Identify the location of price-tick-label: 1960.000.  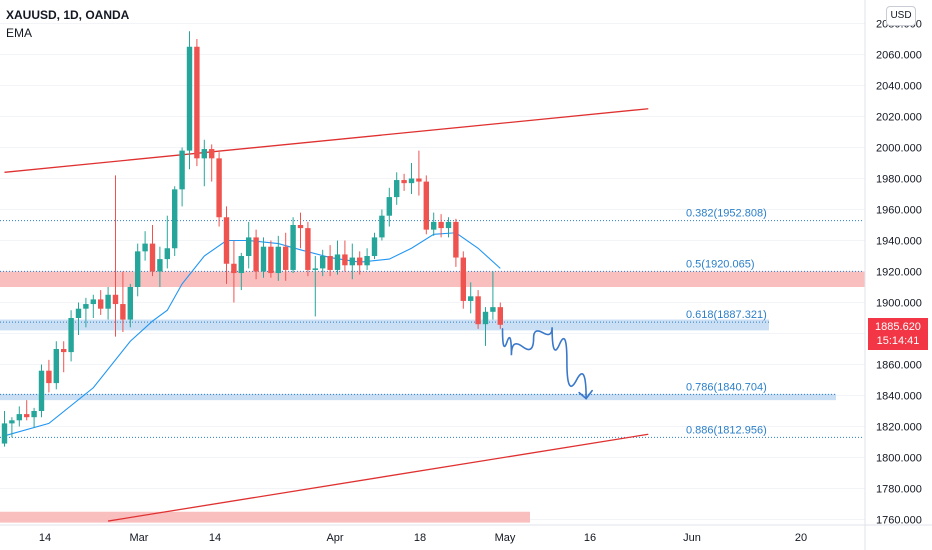
(899, 211).